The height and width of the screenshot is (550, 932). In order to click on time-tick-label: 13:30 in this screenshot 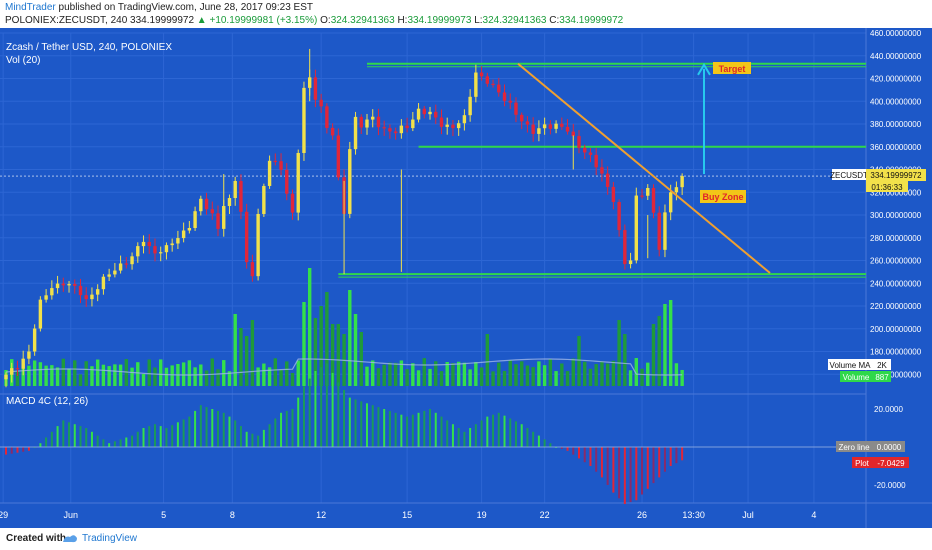, I will do `click(693, 515)`.